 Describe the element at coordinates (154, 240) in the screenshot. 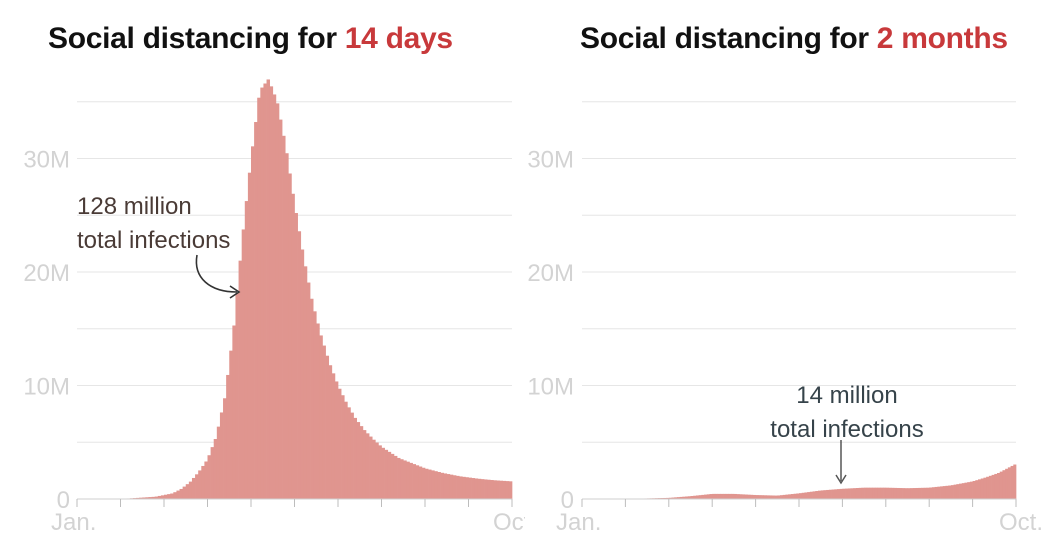

I see `annotation-line2: total infections` at that location.